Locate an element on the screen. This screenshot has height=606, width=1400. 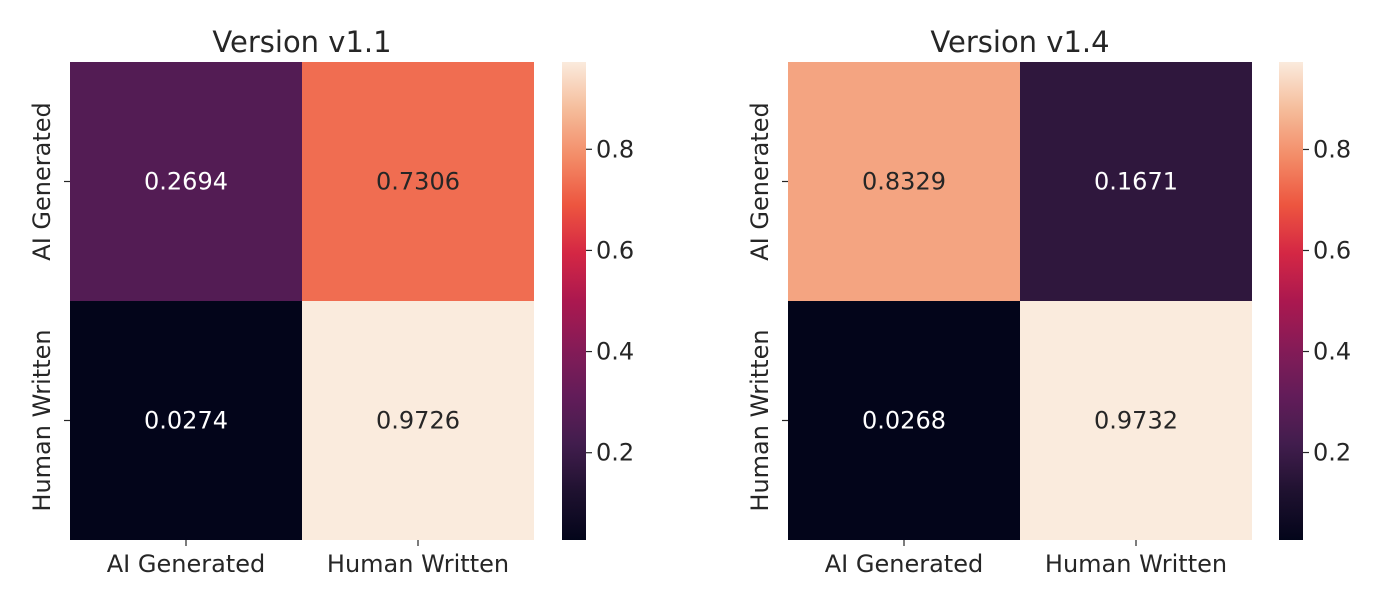
cell-value-label: 0.0274 is located at coordinates (186, 421).